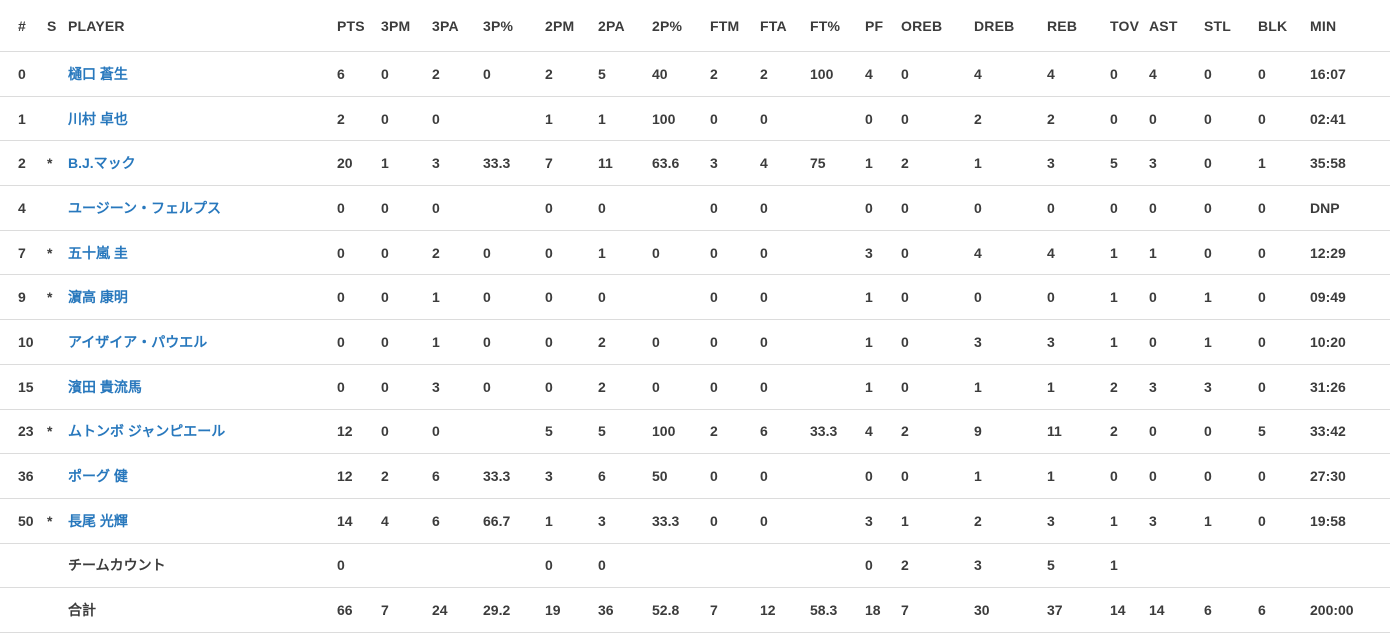 This screenshot has height=633, width=1390. I want to click on player-link: アイザイア・パウエル, so click(202, 342).